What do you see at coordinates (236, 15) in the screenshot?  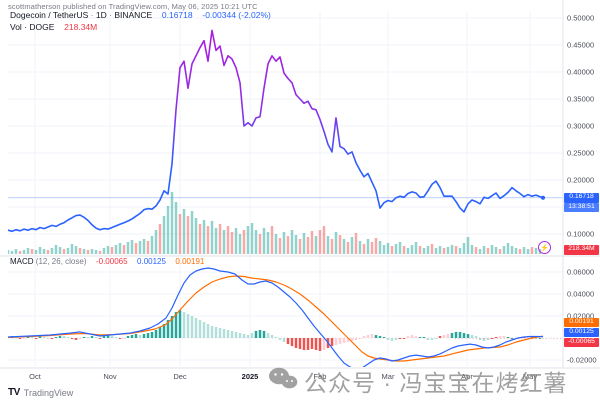 I see `legend-change: -0.00344 (-2.02%)` at bounding box center [236, 15].